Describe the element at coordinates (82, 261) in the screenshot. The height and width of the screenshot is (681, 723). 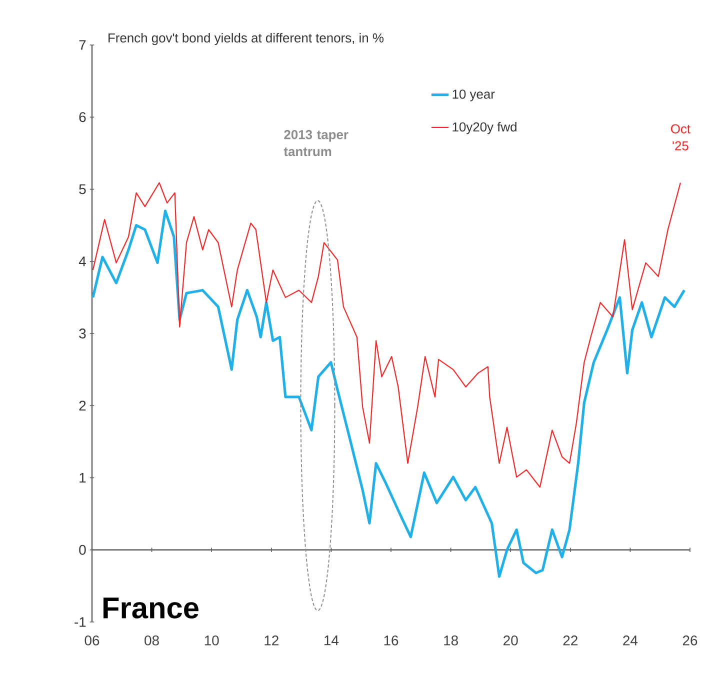
I see `y-tick-label: 4` at that location.